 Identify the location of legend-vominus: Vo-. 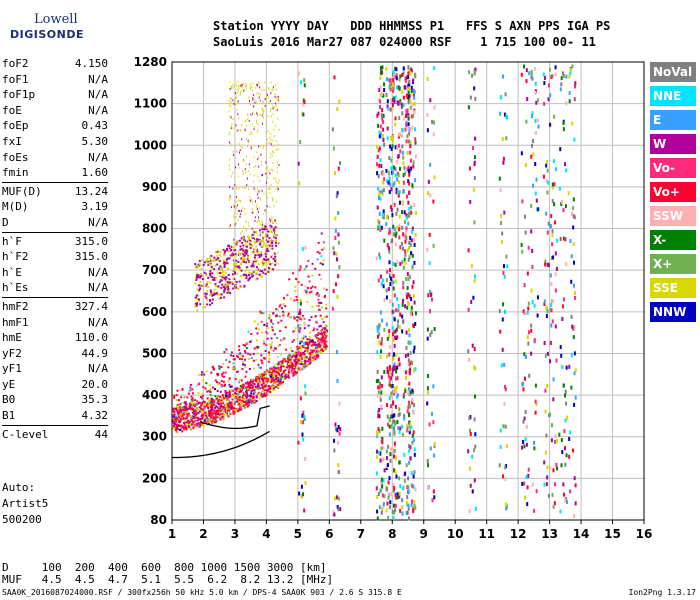
(673, 168).